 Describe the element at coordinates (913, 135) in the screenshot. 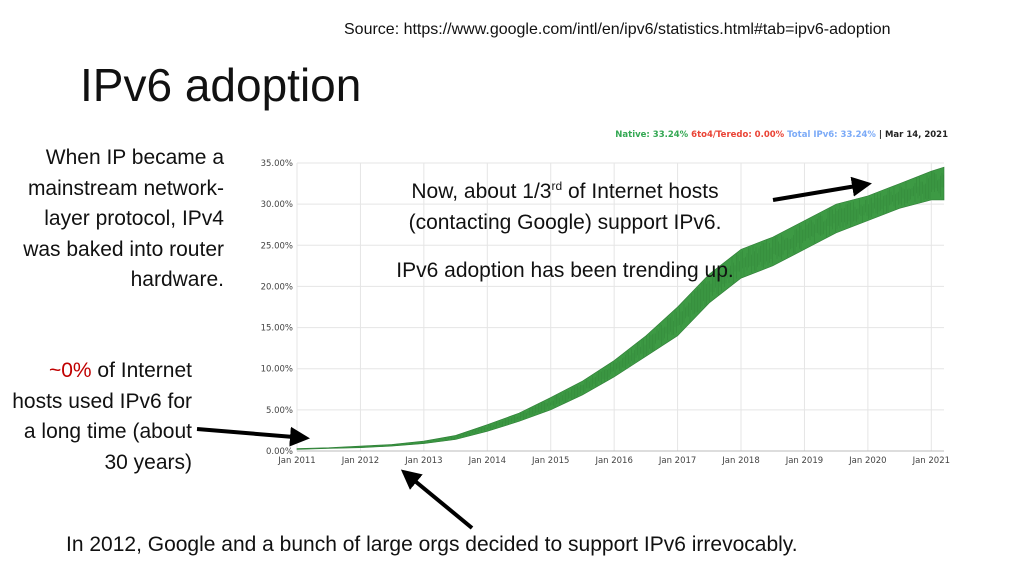

I see `legend-date: | Mar 14, 2021` at that location.